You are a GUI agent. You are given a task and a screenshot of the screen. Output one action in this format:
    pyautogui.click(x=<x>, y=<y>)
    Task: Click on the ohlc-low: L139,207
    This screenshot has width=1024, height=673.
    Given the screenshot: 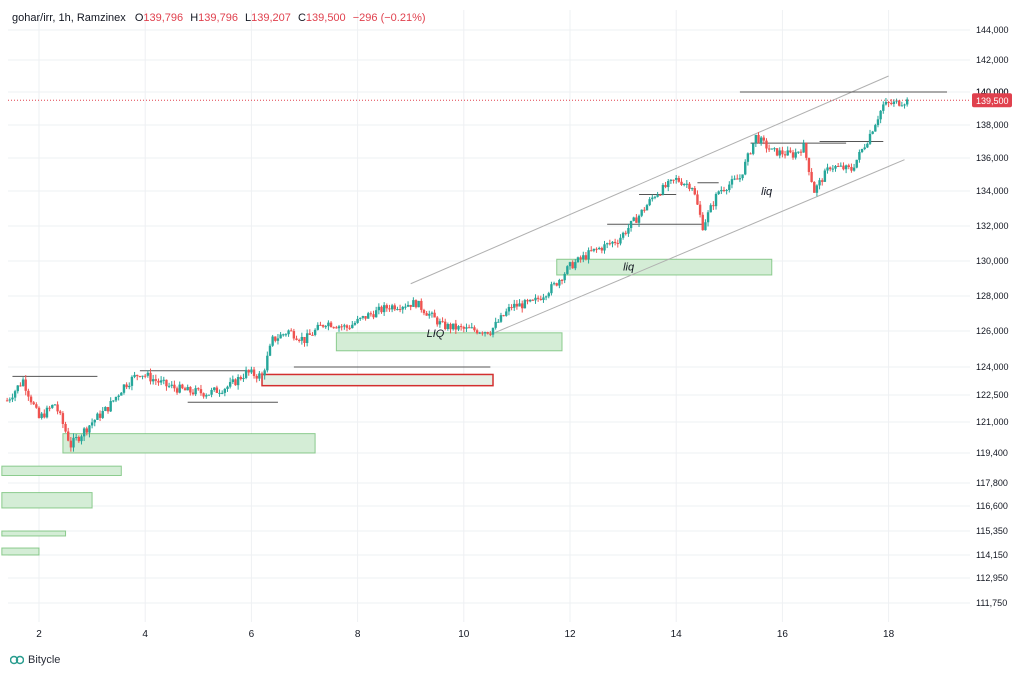 What is the action you would take?
    pyautogui.click(x=268, y=18)
    